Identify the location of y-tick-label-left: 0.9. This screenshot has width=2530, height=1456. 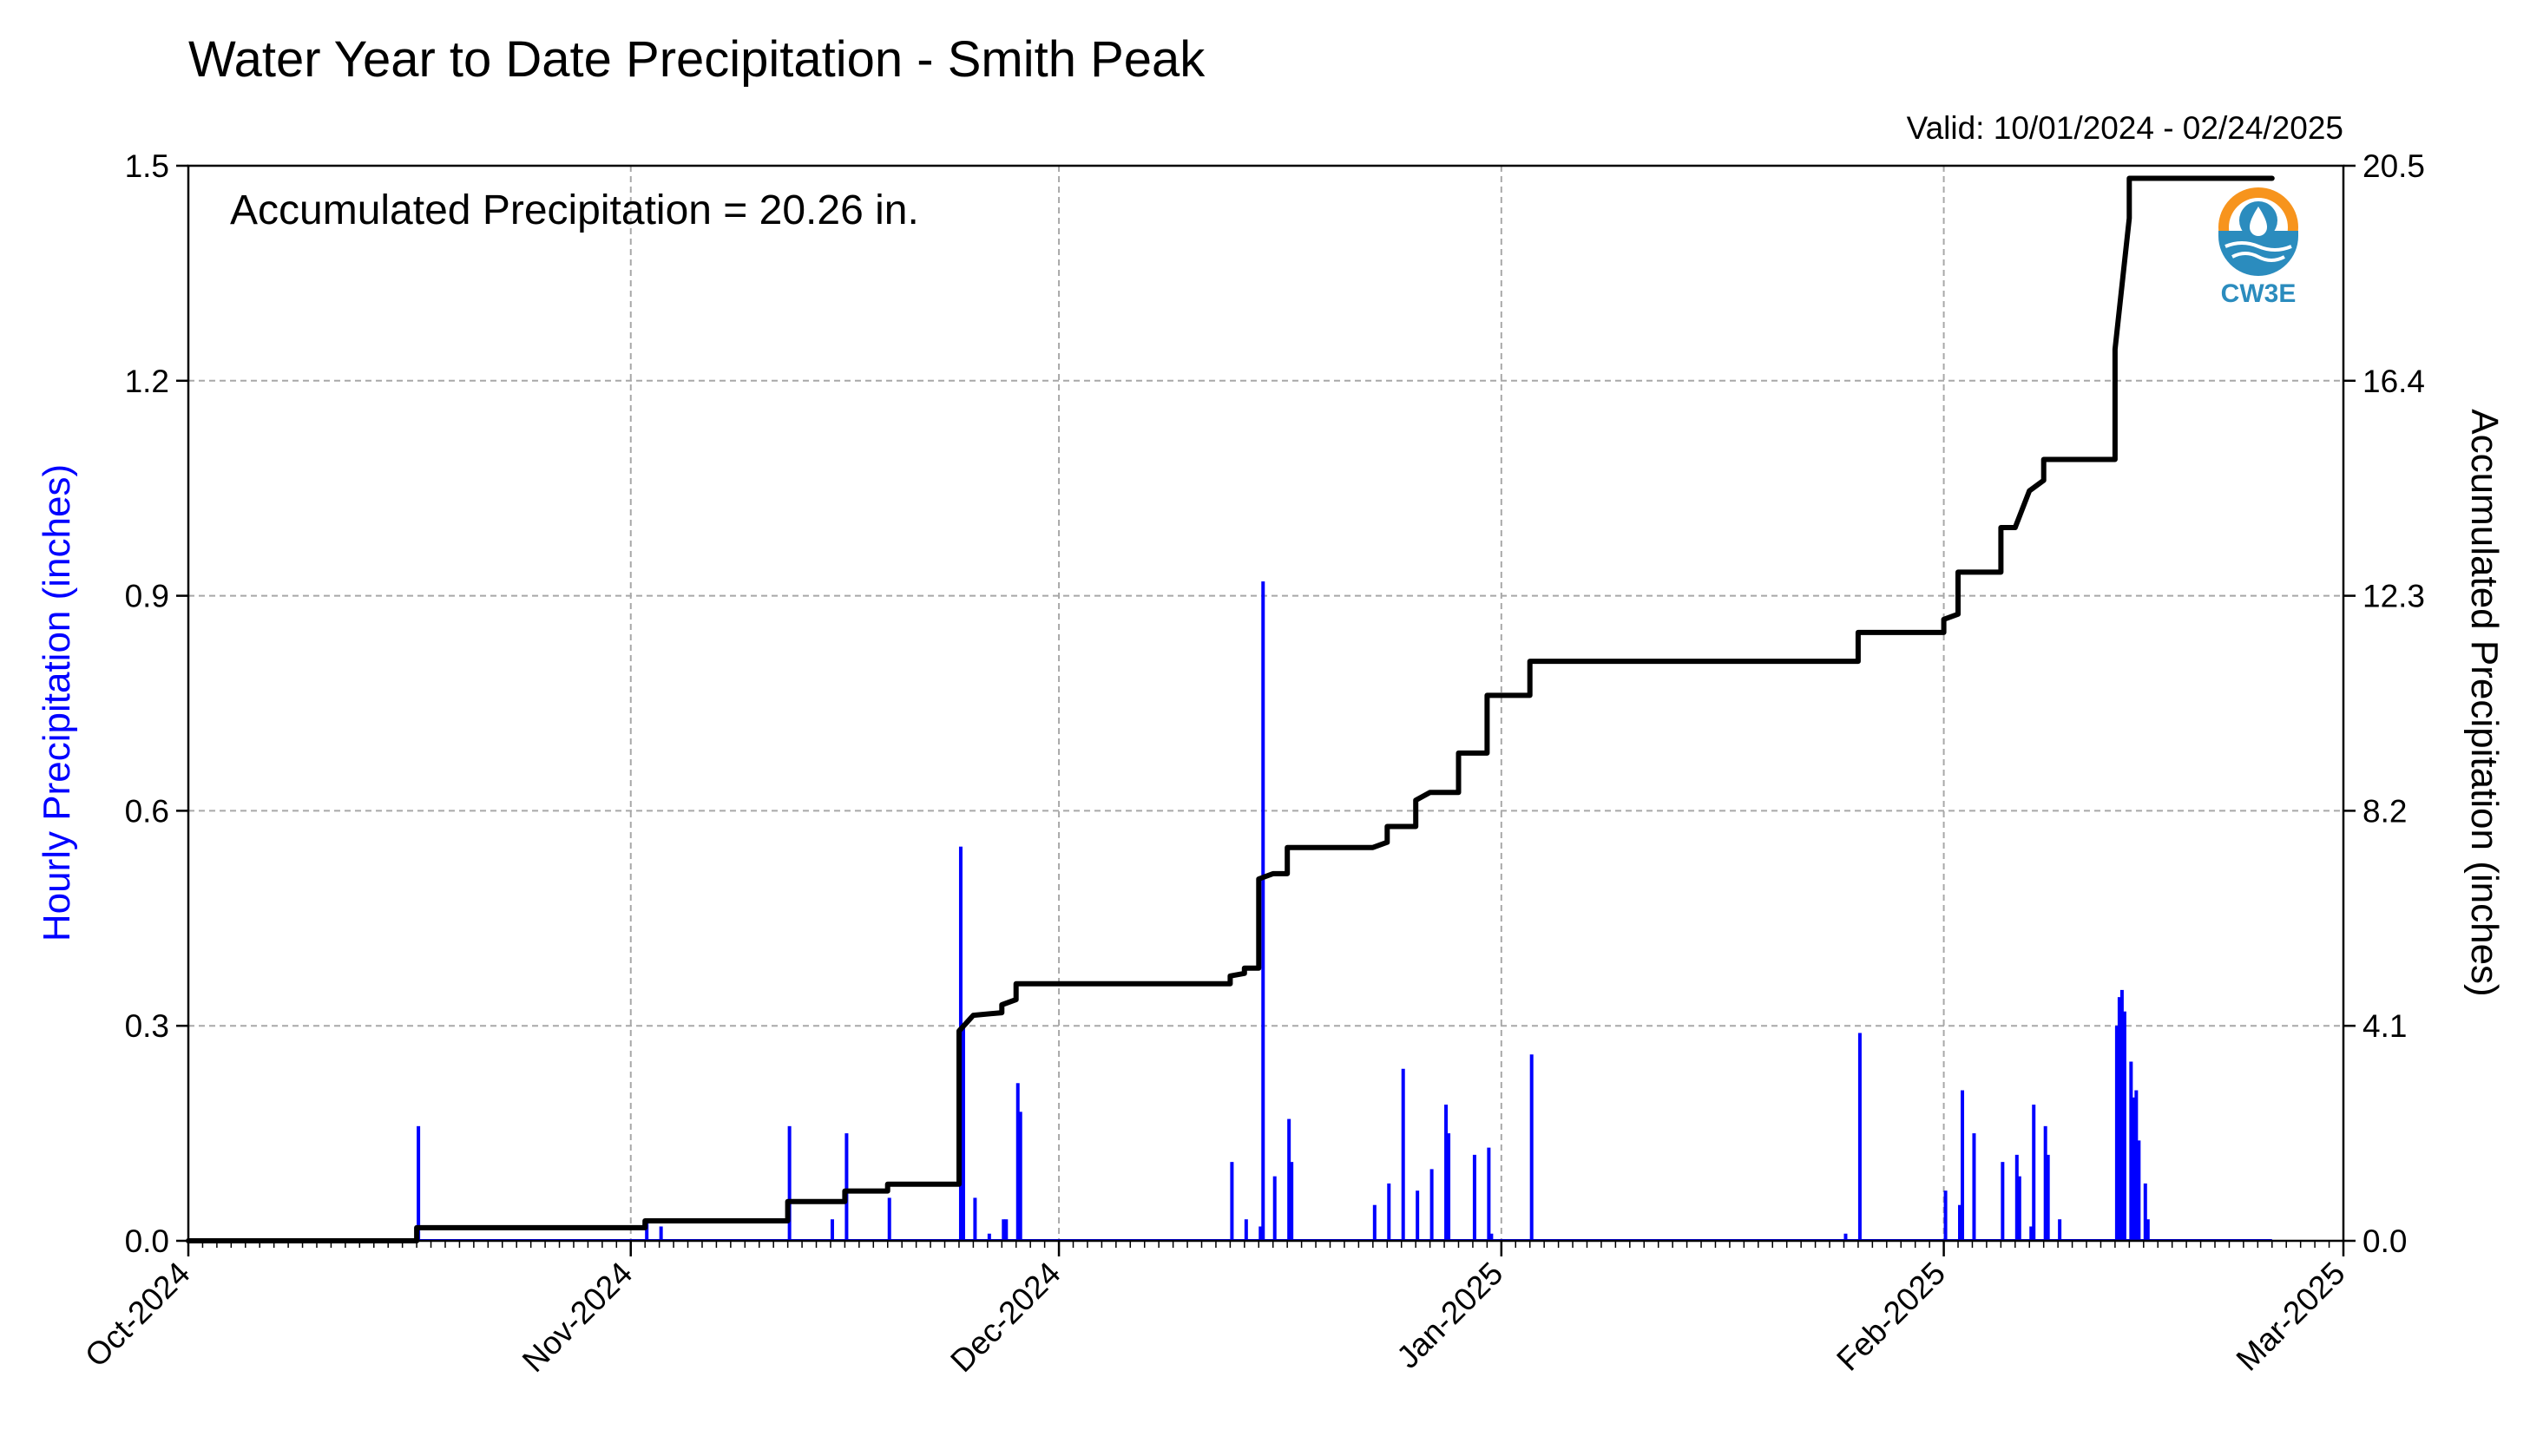
(147, 596).